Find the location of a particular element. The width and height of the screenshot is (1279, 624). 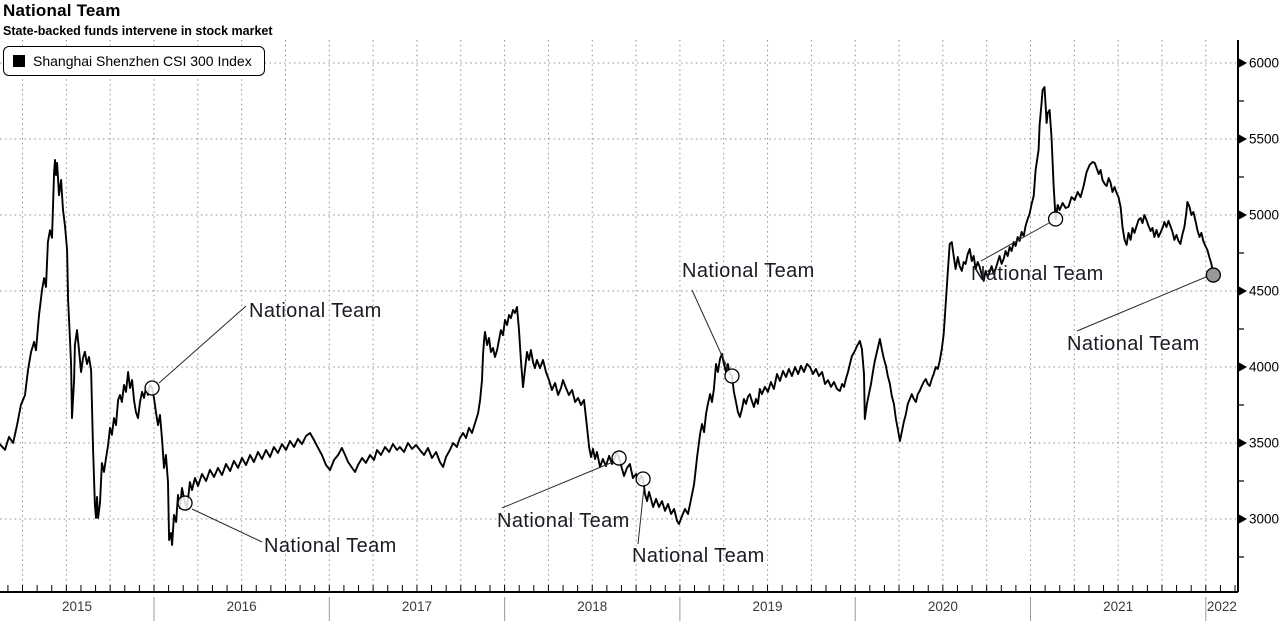

y-axis-label: 6000 is located at coordinates (1264, 63).